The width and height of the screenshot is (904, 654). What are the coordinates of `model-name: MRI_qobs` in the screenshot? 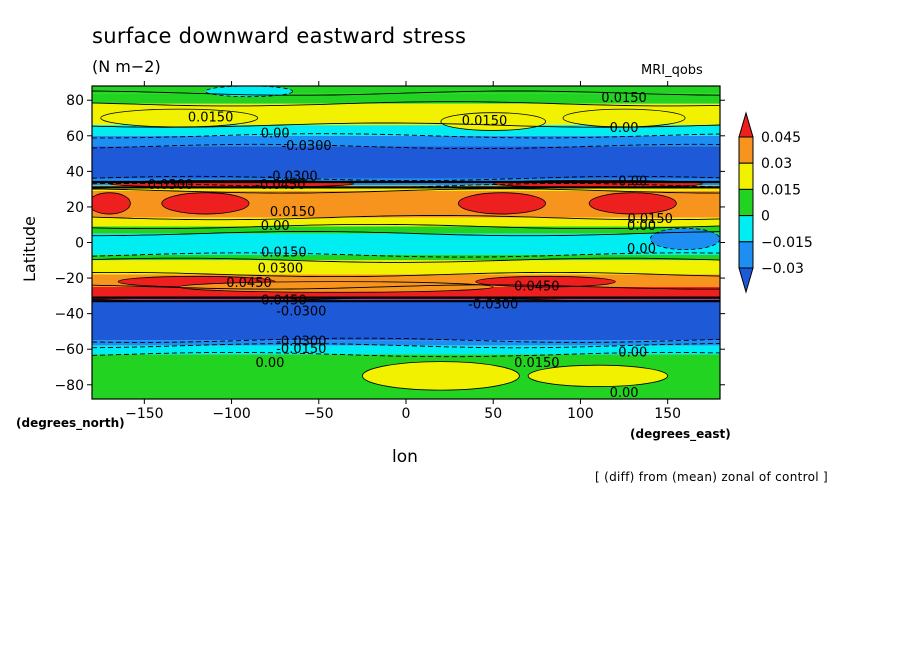 It's located at (672, 70).